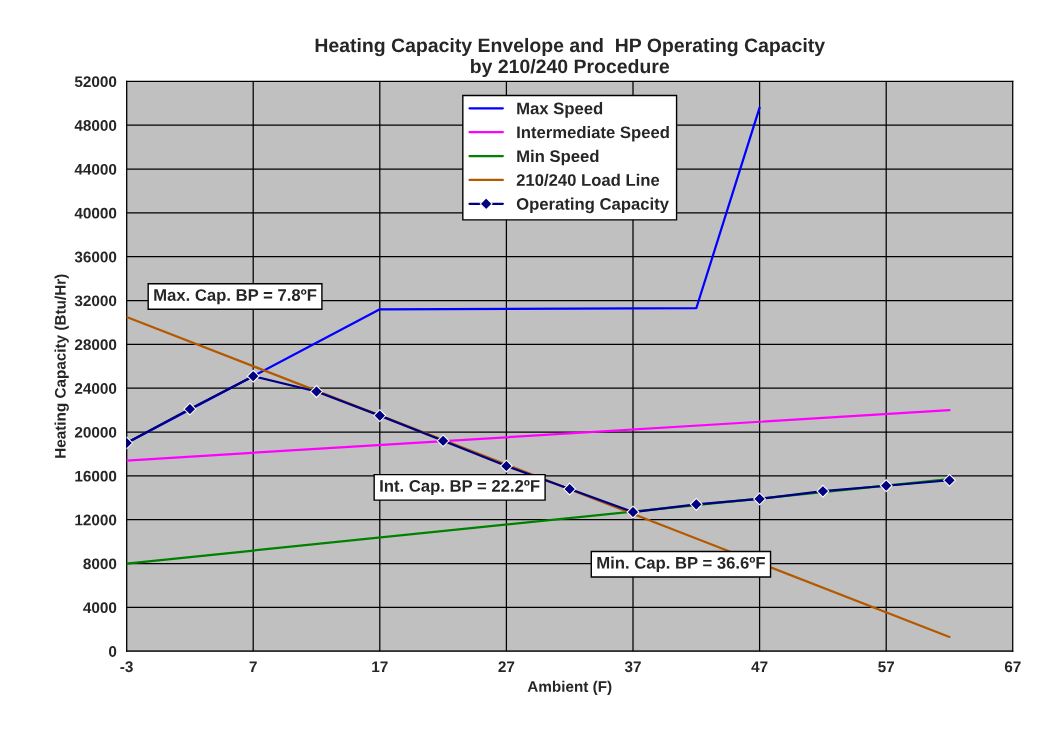 This screenshot has height=740, width=1055. I want to click on y-tick-label: 16000, so click(96, 476).